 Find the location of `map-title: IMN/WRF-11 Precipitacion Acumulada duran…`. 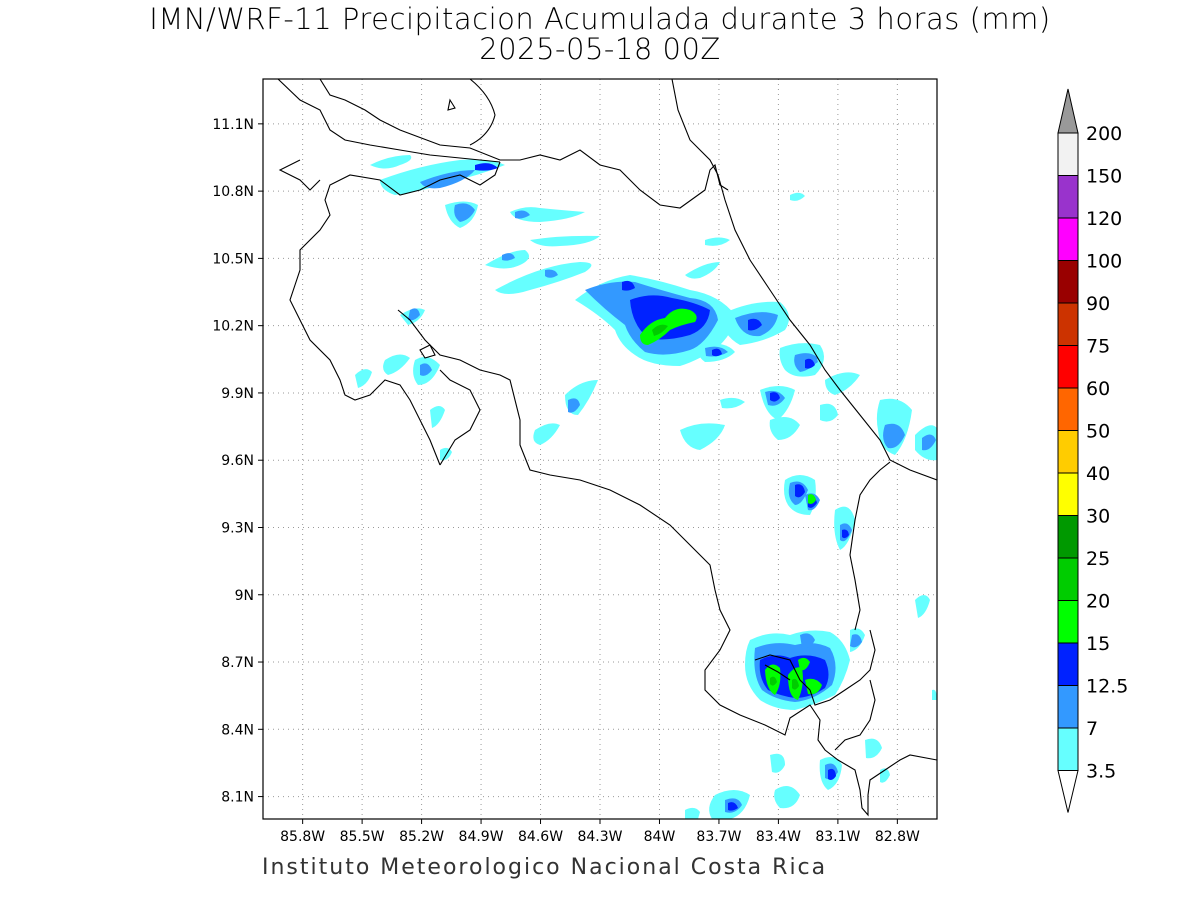

map-title: IMN/WRF-11 Precipitacion Acumulada duran… is located at coordinates (600, 19).